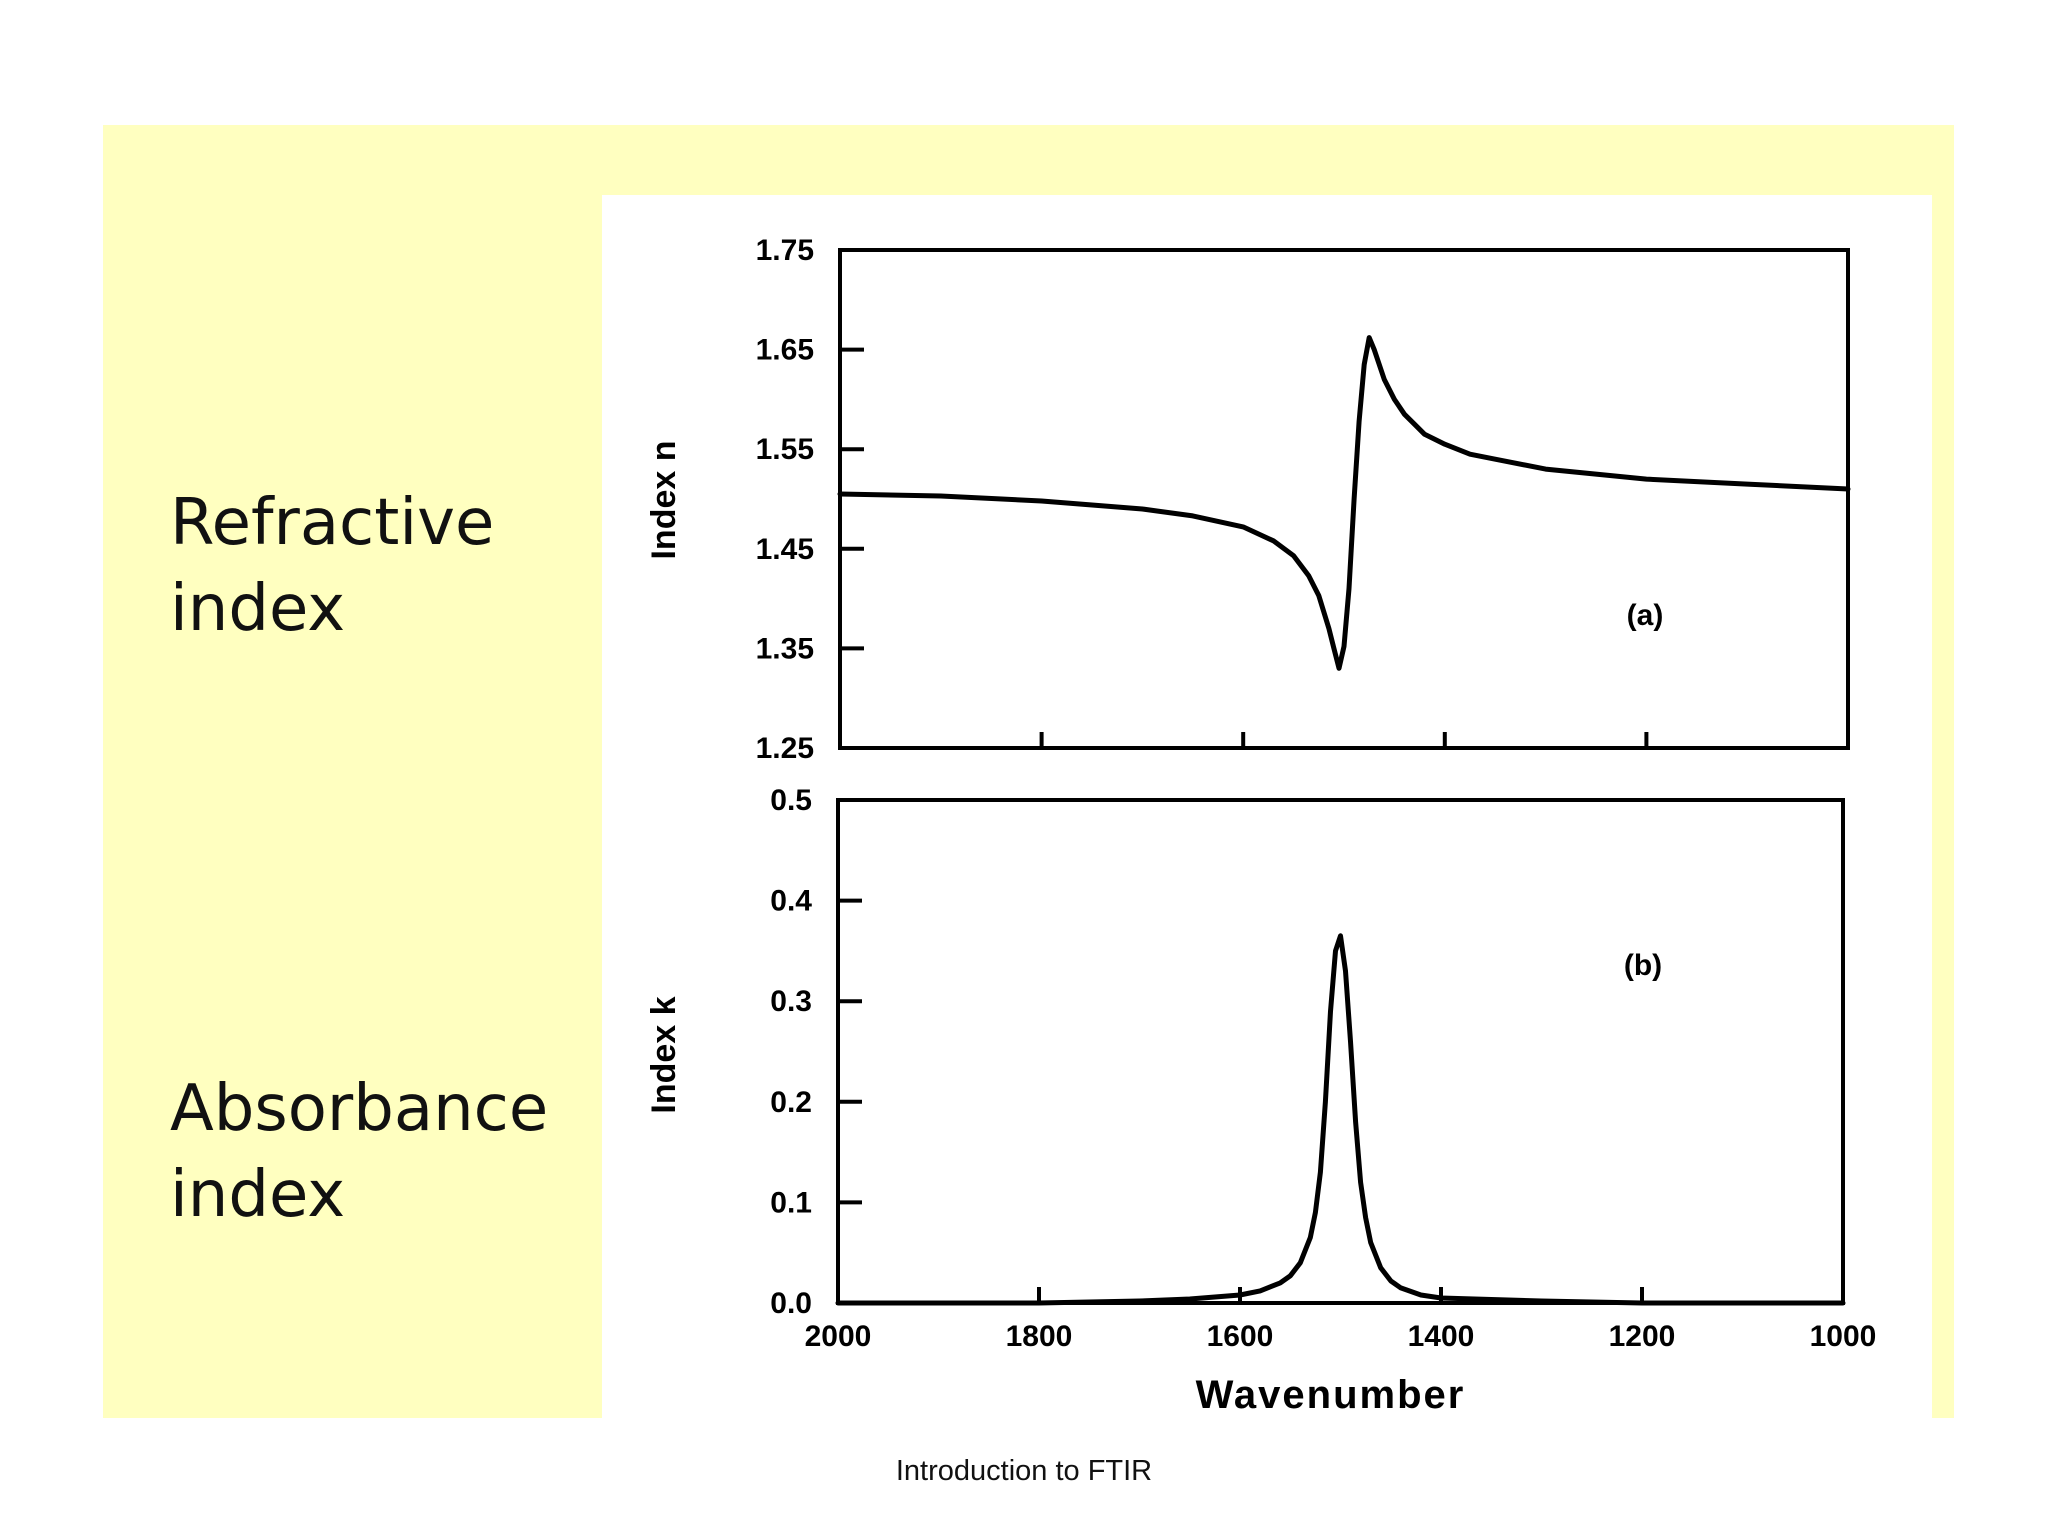 The height and width of the screenshot is (1536, 2048). I want to click on panel-b-y-tick-label: 0.4, so click(791, 901).